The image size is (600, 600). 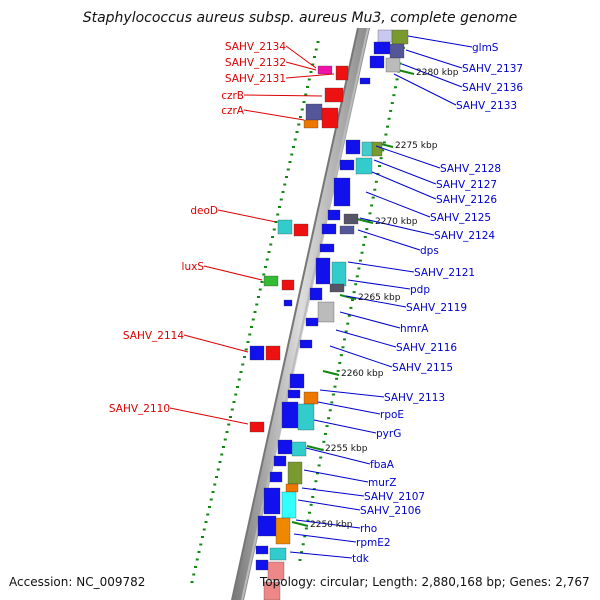 What do you see at coordinates (492, 69) in the screenshot?
I see `right-gene-label: SAHV_2137` at bounding box center [492, 69].